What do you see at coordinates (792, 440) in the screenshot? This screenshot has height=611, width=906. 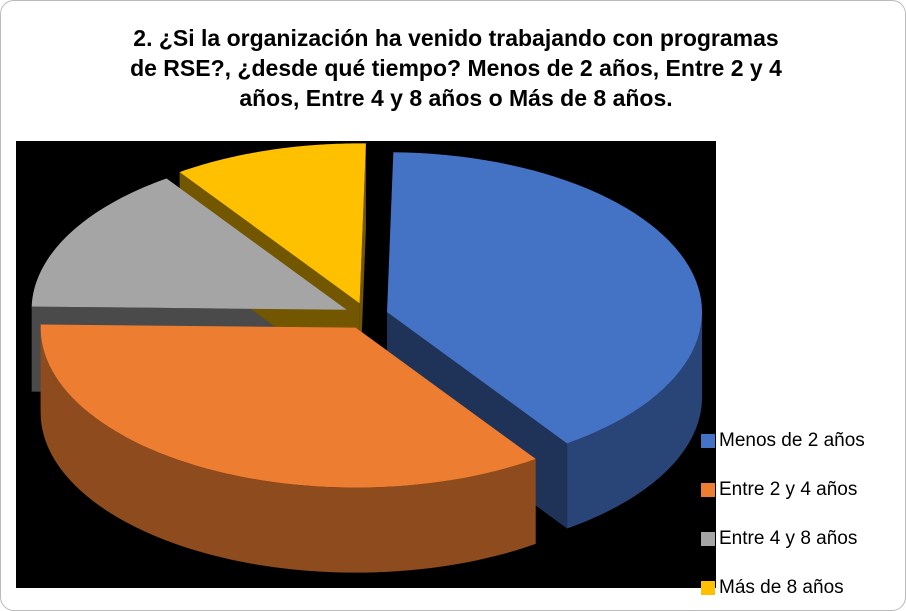 I see `legend-label: Menos de 2 años` at bounding box center [792, 440].